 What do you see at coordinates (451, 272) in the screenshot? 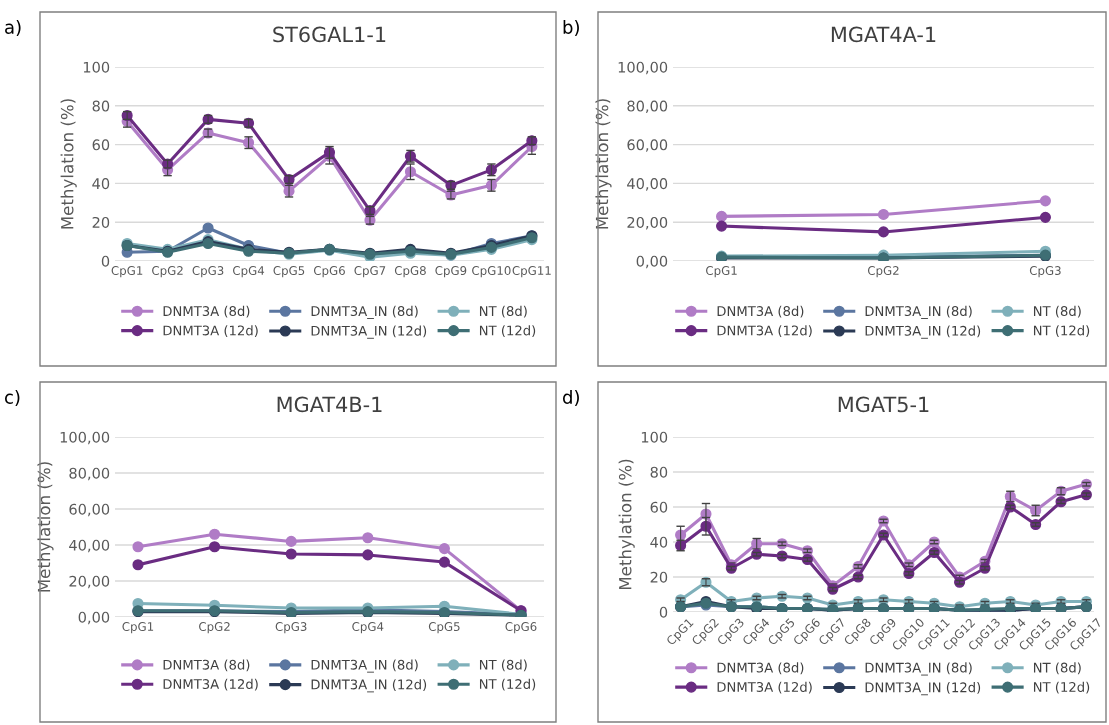
I see `x-tick-label: CpG9` at bounding box center [451, 272].